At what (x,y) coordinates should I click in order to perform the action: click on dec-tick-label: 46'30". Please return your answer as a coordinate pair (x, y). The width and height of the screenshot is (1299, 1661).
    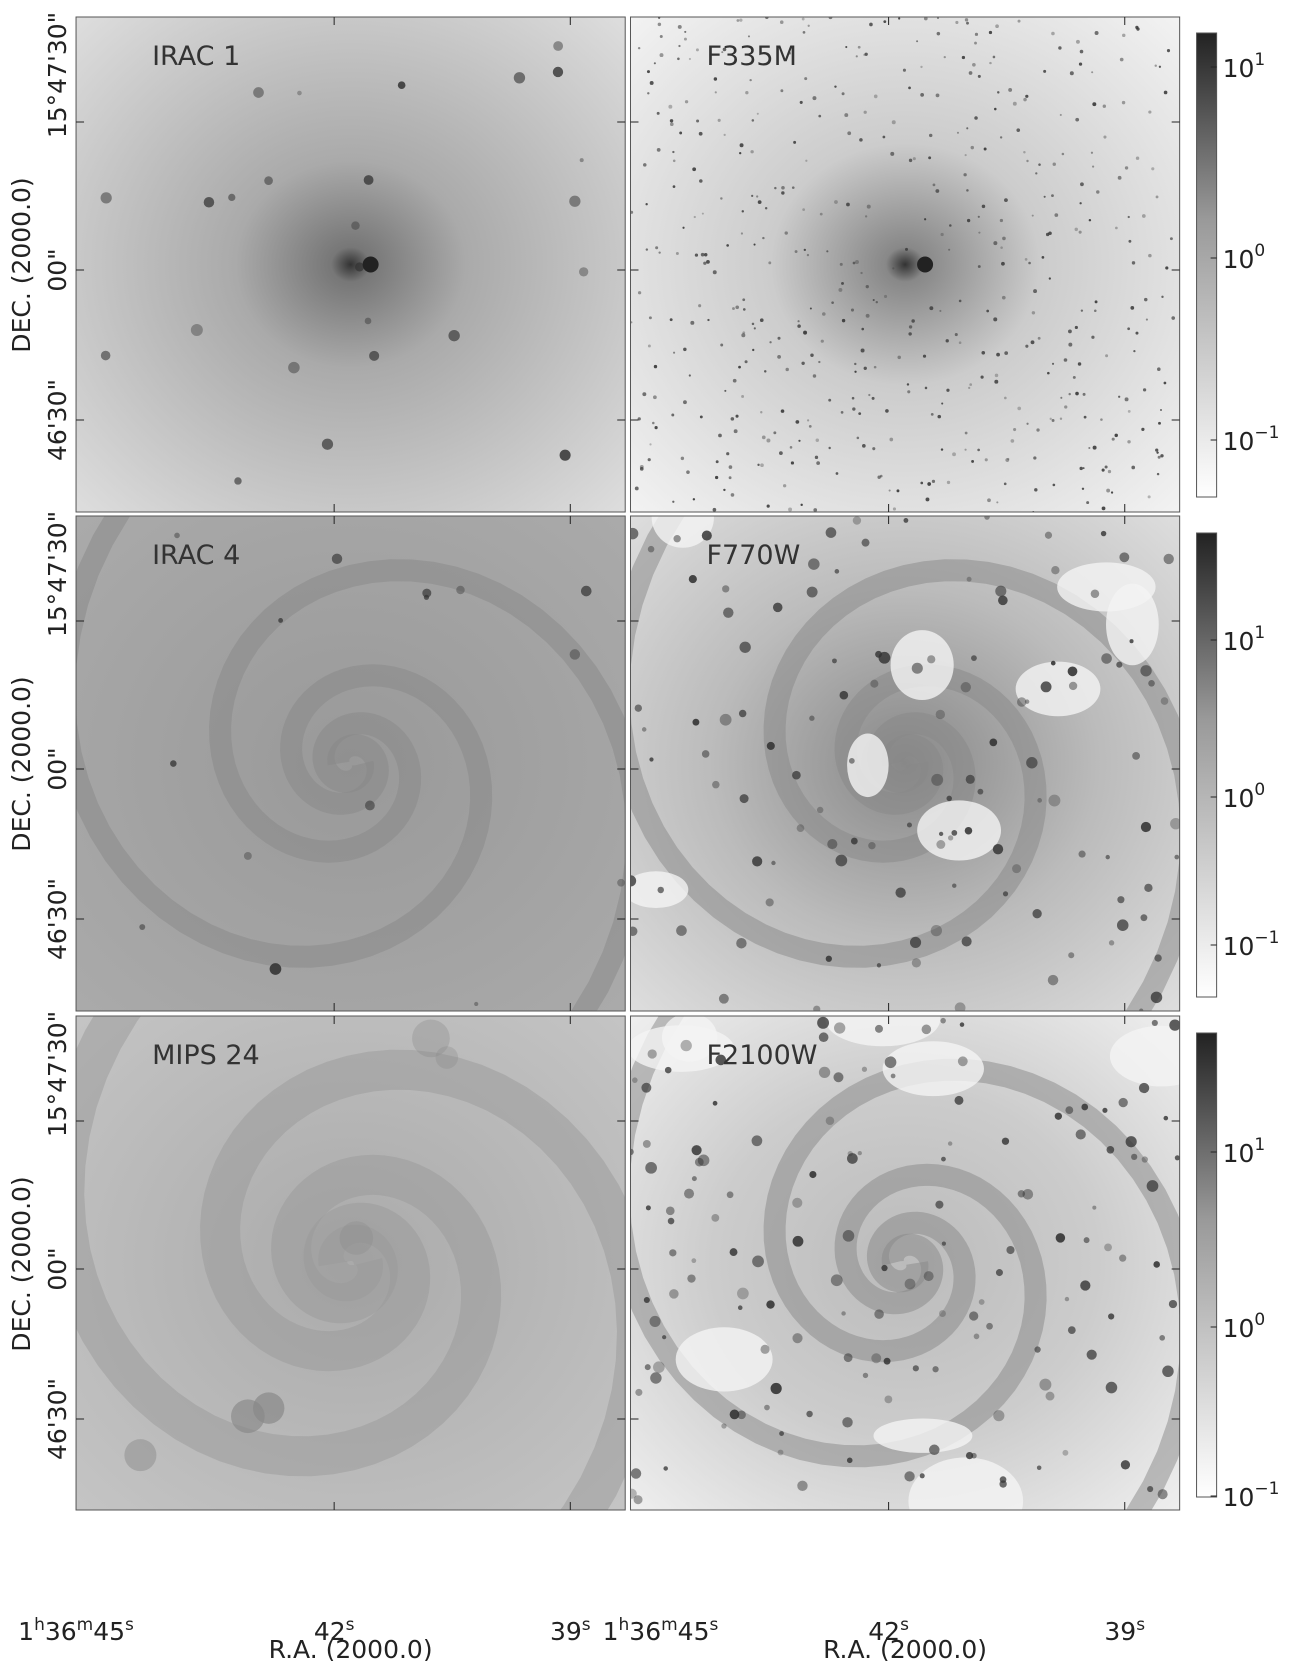
    Looking at the image, I should click on (57, 420).